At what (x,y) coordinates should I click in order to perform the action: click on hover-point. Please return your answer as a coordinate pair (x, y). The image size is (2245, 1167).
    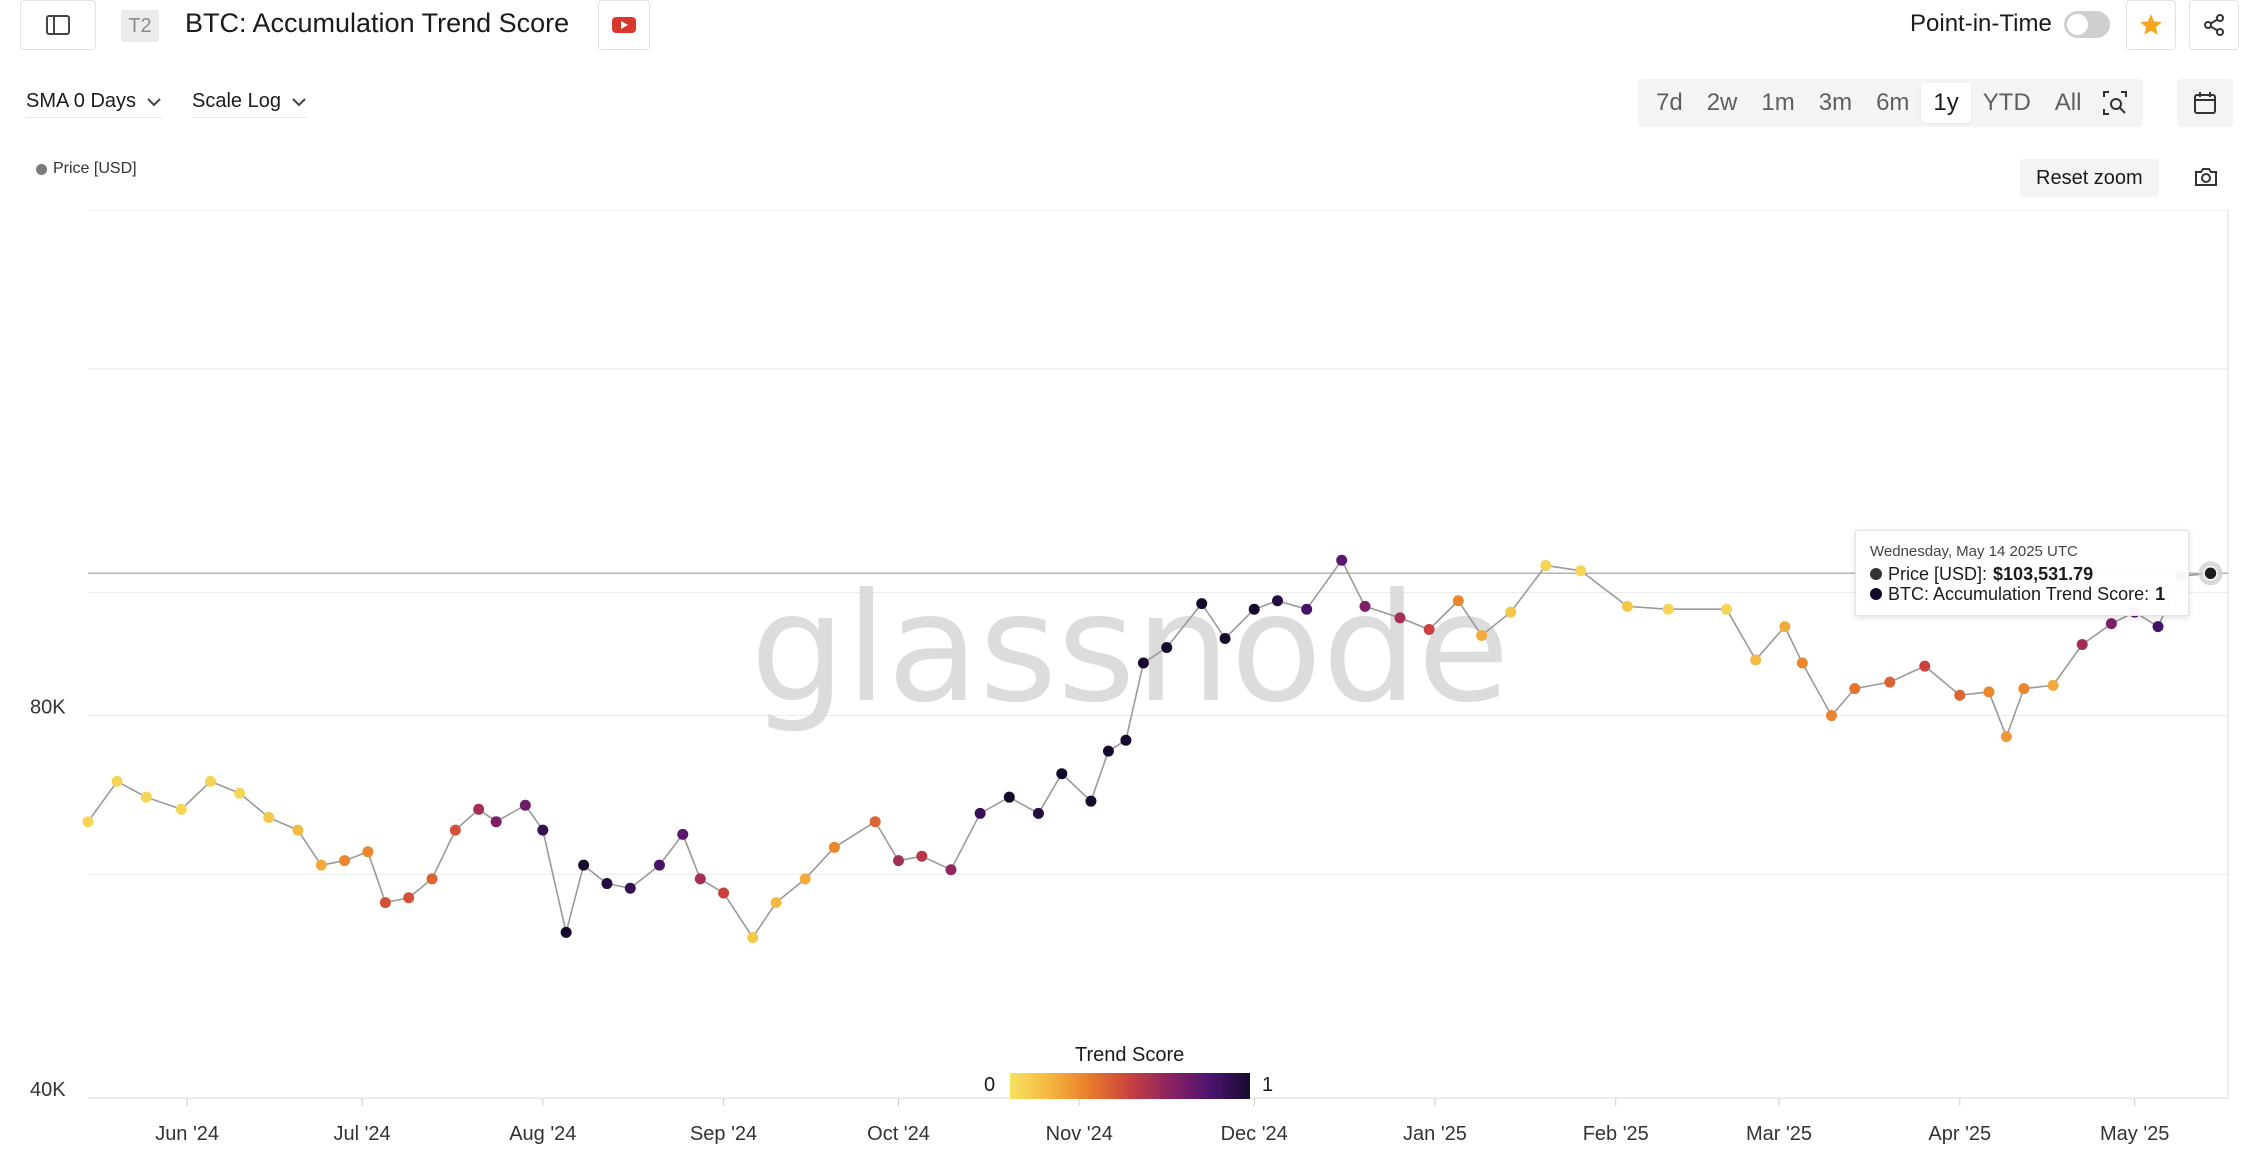
    Looking at the image, I should click on (2210, 573).